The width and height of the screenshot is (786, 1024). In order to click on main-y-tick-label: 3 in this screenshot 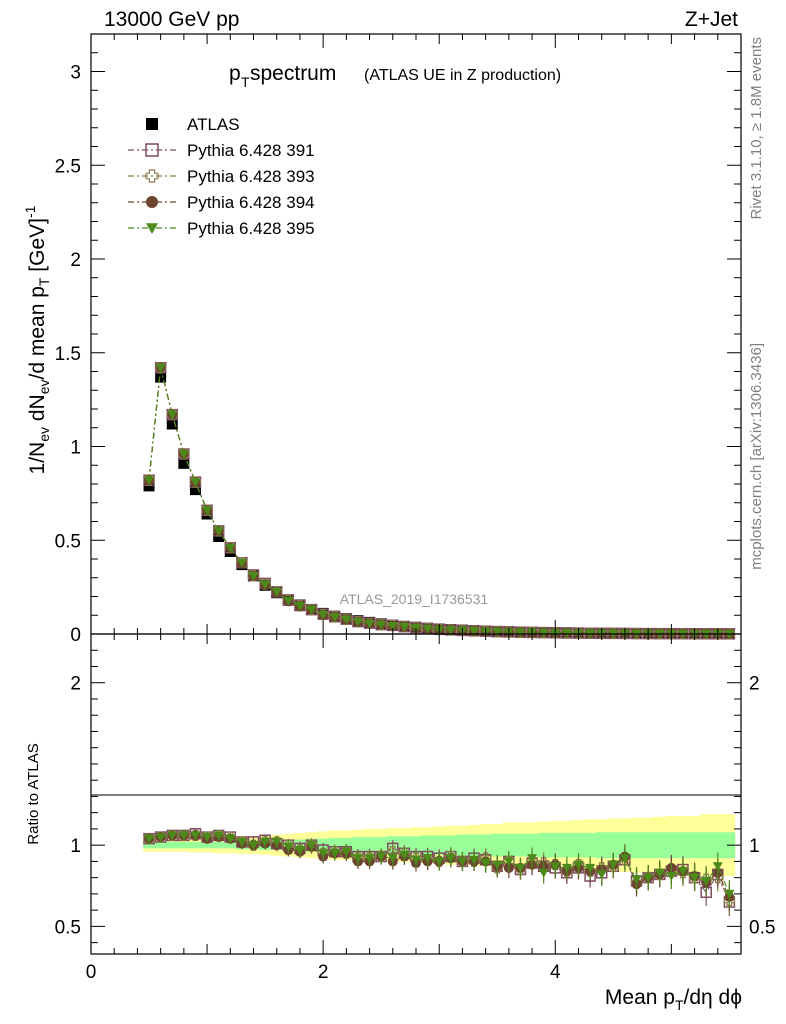, I will do `click(75, 73)`.